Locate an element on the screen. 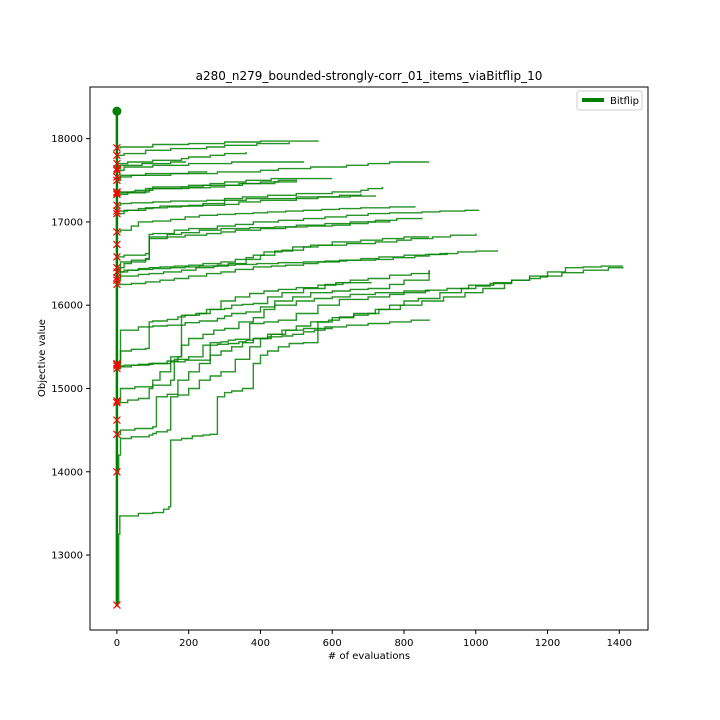 The image size is (720, 720). y-tick-label: 13000 is located at coordinates (67, 556).